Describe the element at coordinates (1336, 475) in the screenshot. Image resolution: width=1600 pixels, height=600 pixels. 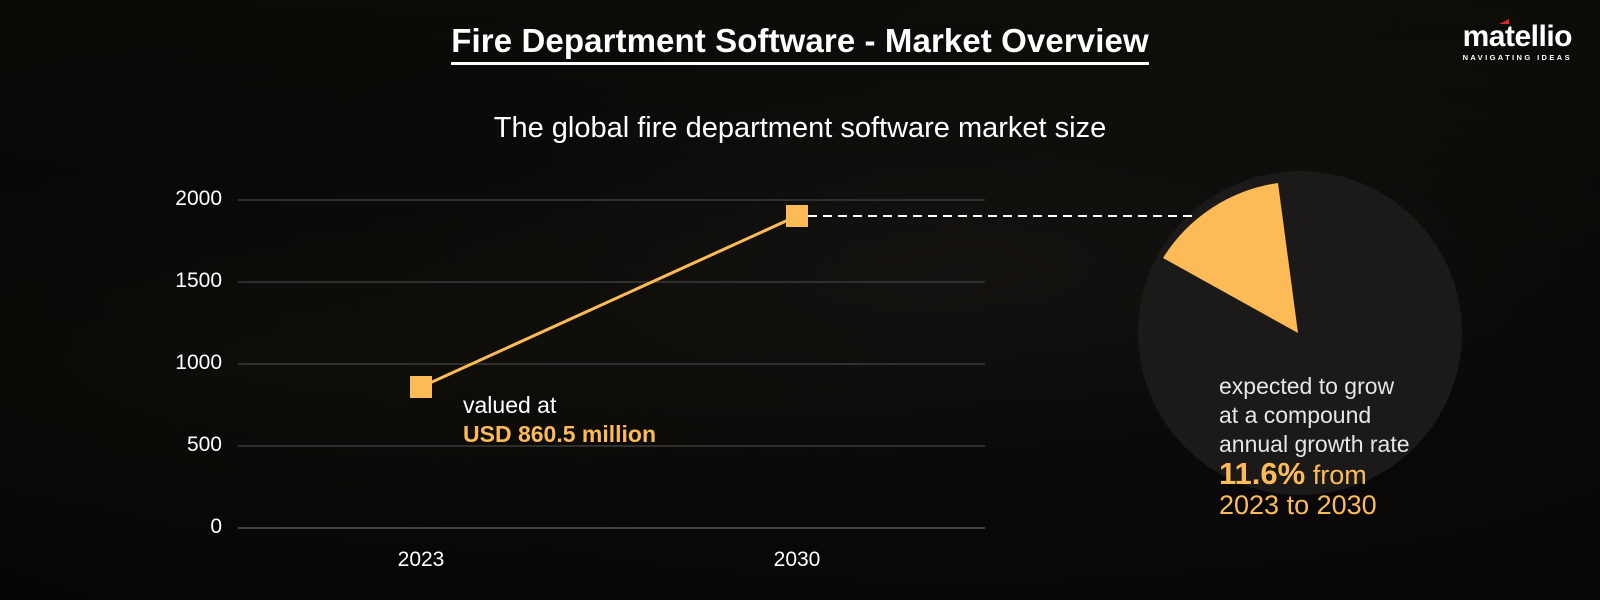
I see `growth-from-text: from` at that location.